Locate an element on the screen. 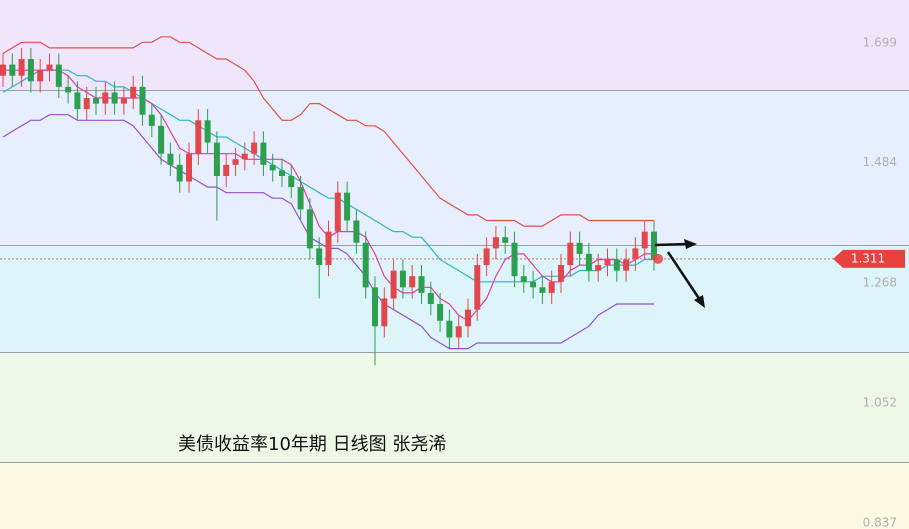  y-tick-label: 1.268 is located at coordinates (880, 282).